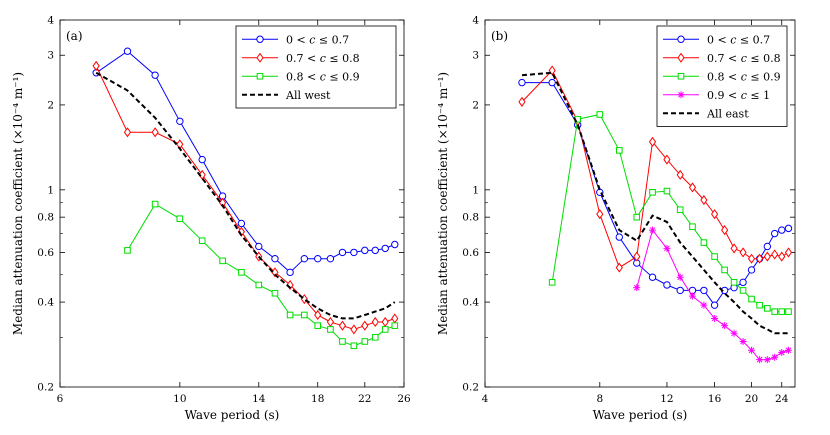 The image size is (830, 435). I want to click on y-tick-label: 0.6, so click(45, 253).